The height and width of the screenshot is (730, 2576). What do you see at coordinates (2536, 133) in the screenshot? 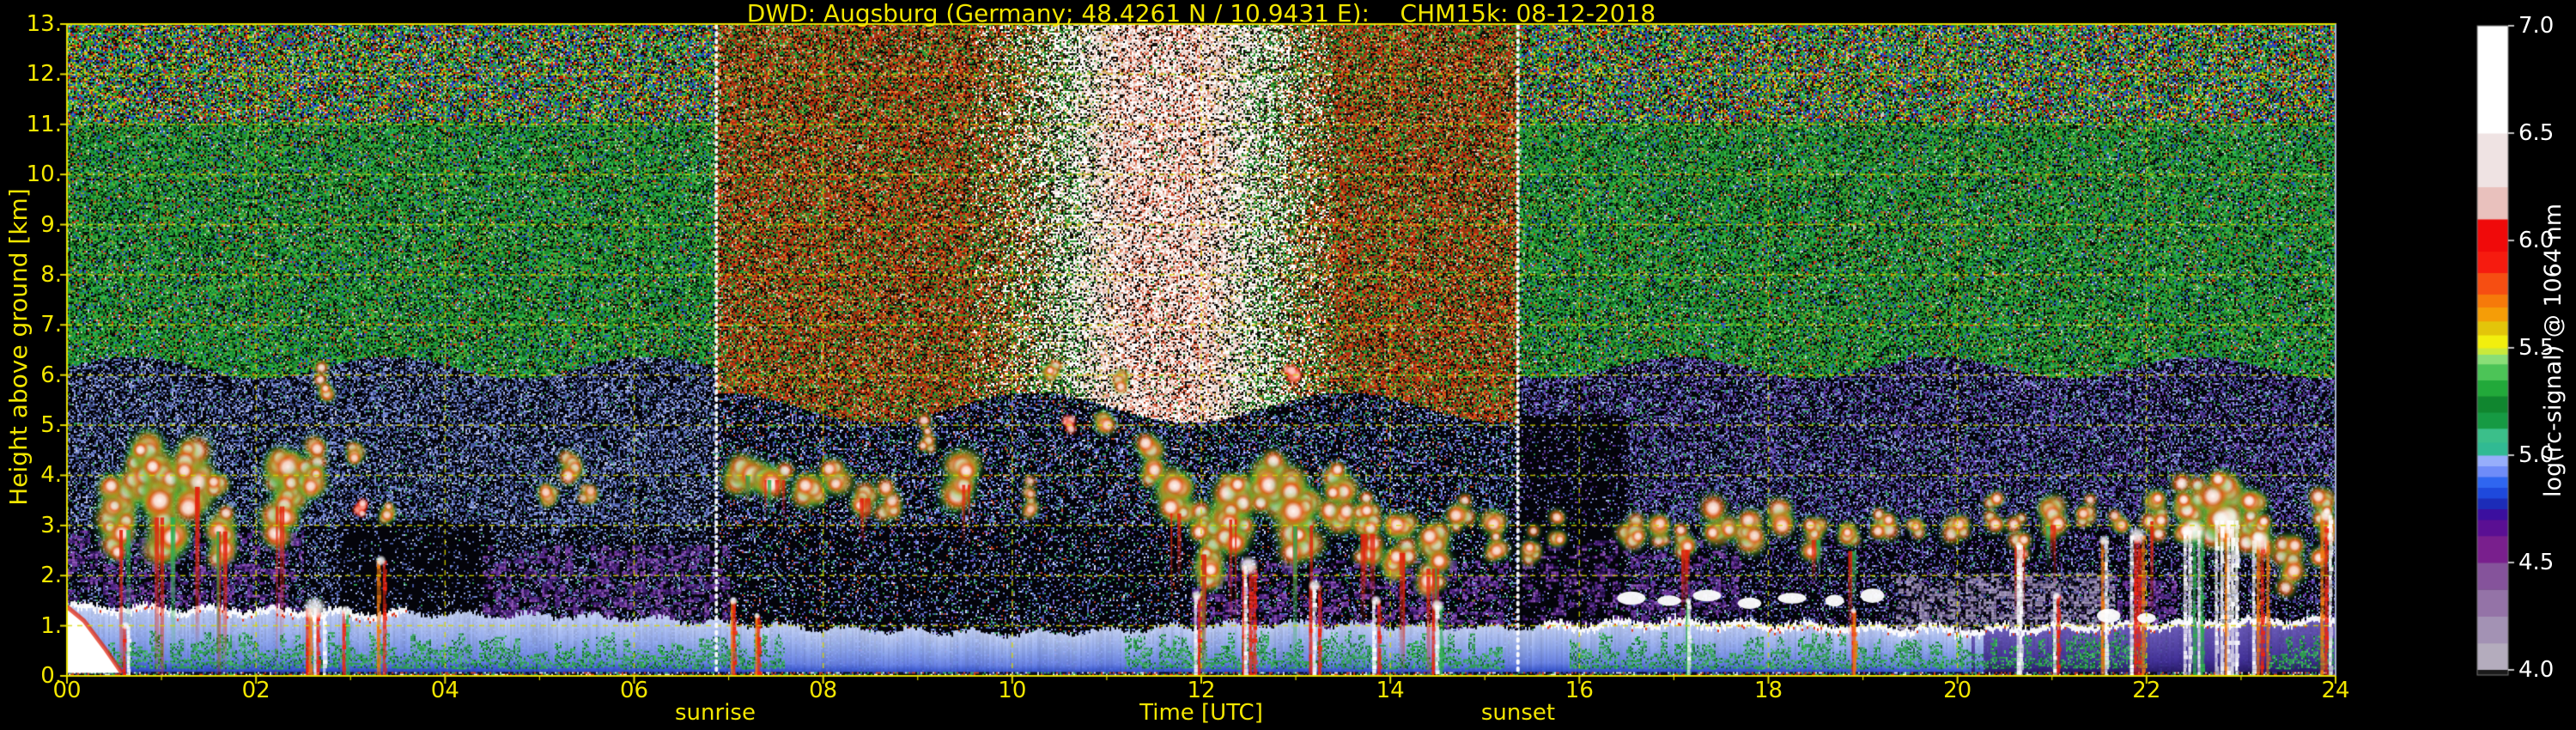
I see `colorbar-tick-label: 6.5` at bounding box center [2536, 133].